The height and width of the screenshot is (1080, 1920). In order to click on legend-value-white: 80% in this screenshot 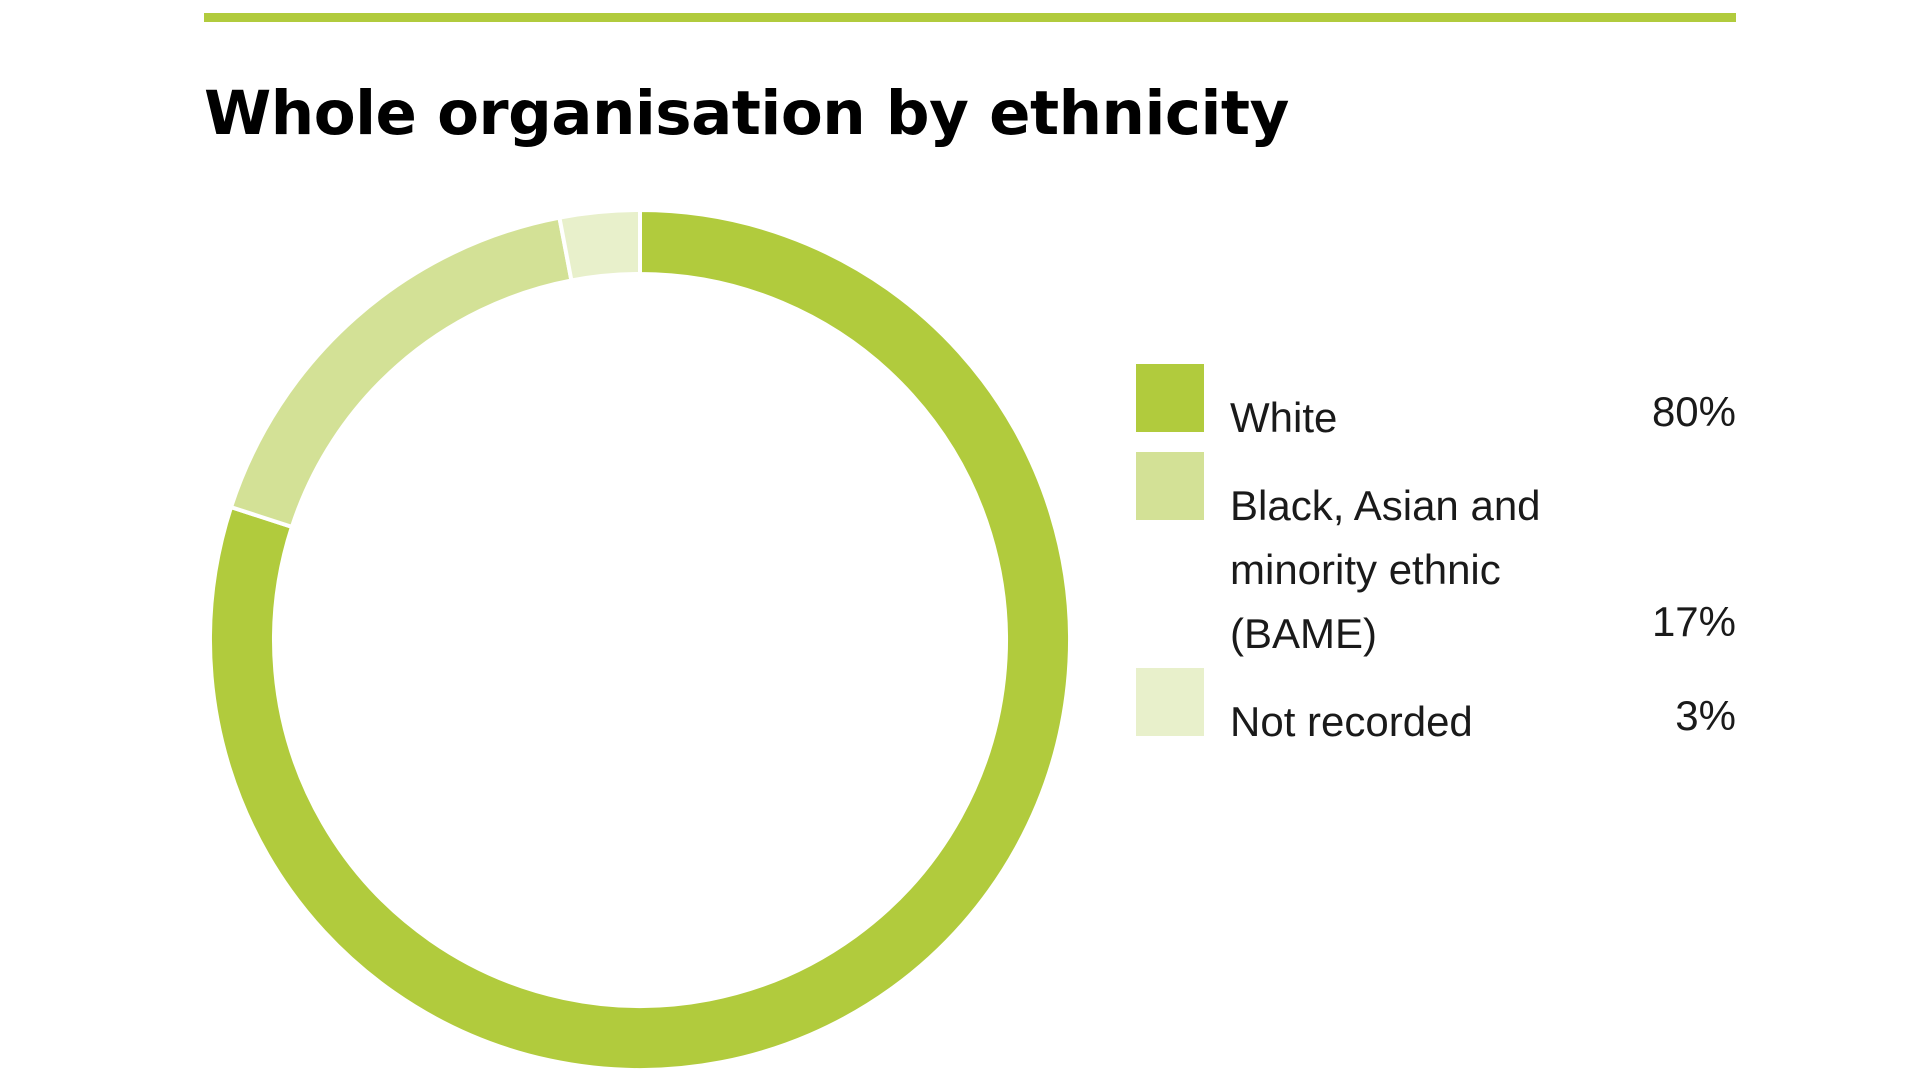, I will do `click(1693, 411)`.